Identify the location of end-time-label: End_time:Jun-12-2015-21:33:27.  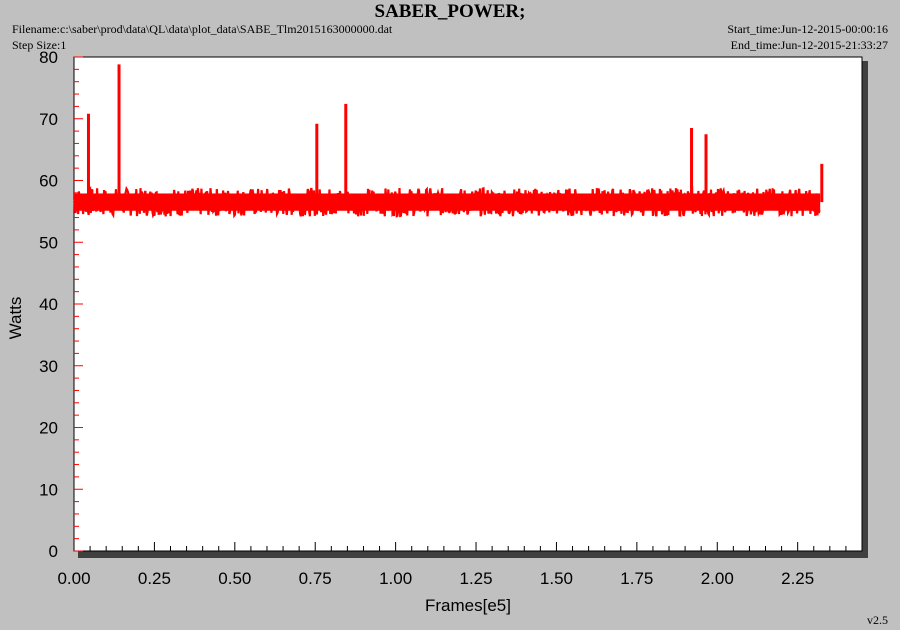
(809, 45).